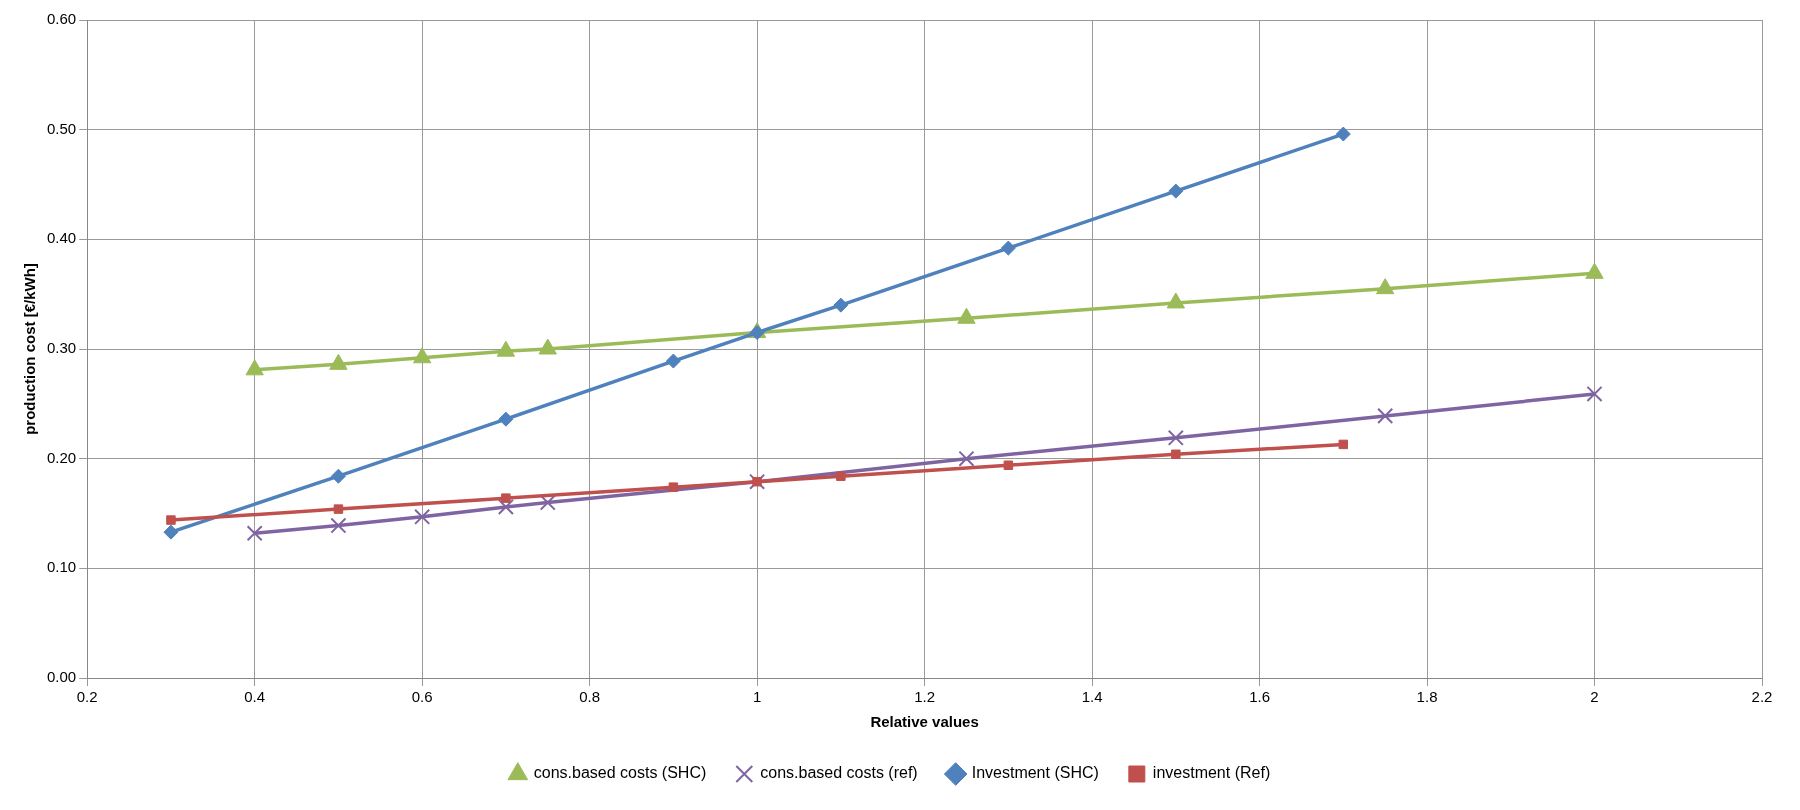 This screenshot has width=1800, height=810. Describe the element at coordinates (61, 457) in the screenshot. I see `y-tick-label: 0.20` at that location.